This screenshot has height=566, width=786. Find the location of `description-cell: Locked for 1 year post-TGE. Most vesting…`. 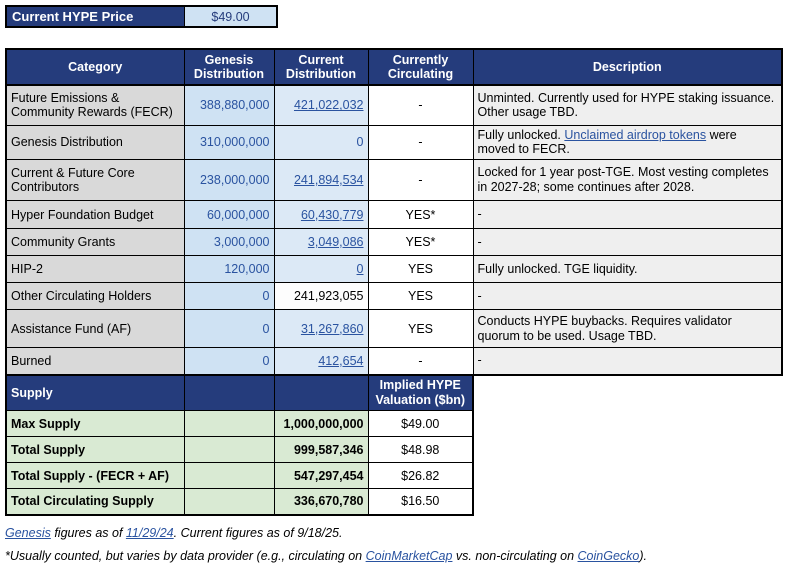

description-cell: Locked for 1 year post-TGE. Most vesting… is located at coordinates (627, 180).